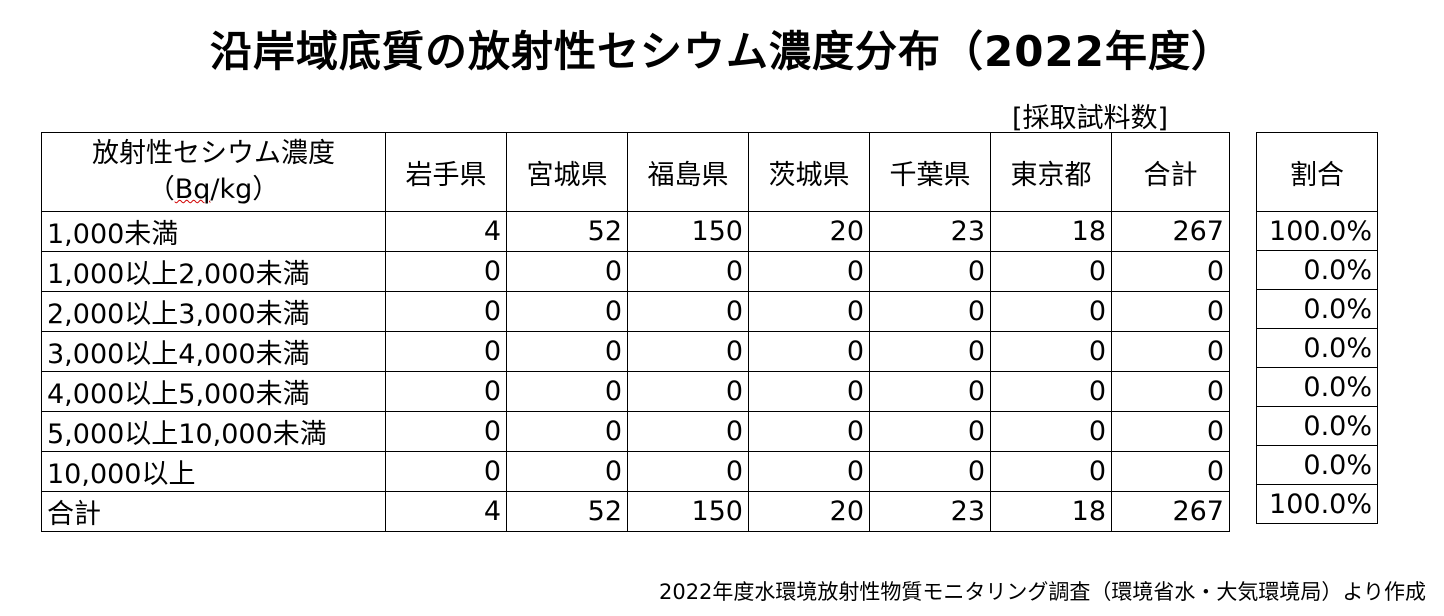 The image size is (1444, 616). Describe the element at coordinates (213, 471) in the screenshot. I see `row-label: 10,000以上` at that location.